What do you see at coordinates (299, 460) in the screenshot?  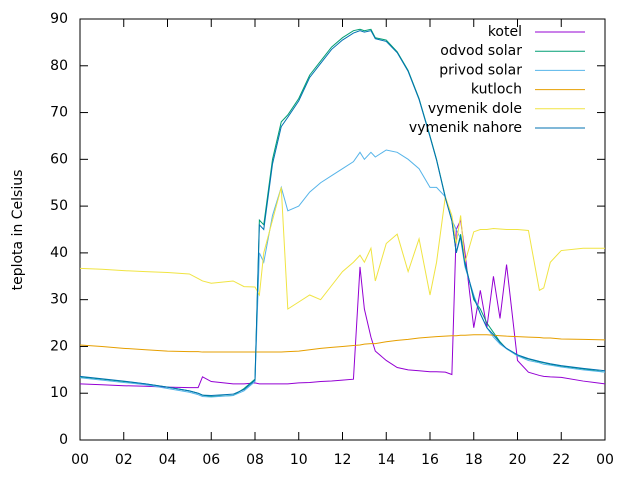 I see `x-tick-label: 10` at bounding box center [299, 460].